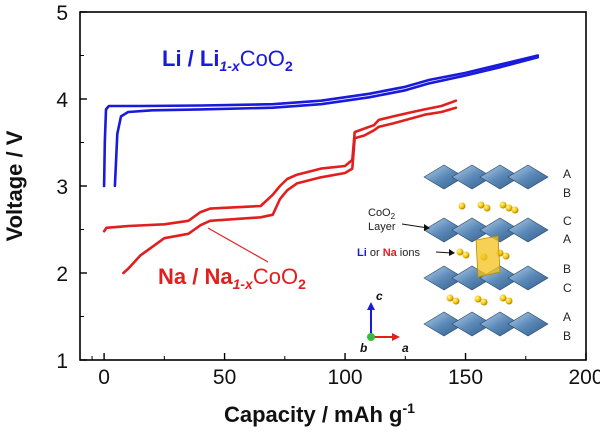 This screenshot has height=437, width=600. What do you see at coordinates (486, 324) in the screenshot?
I see `coo2-layer-bottom` at bounding box center [486, 324].